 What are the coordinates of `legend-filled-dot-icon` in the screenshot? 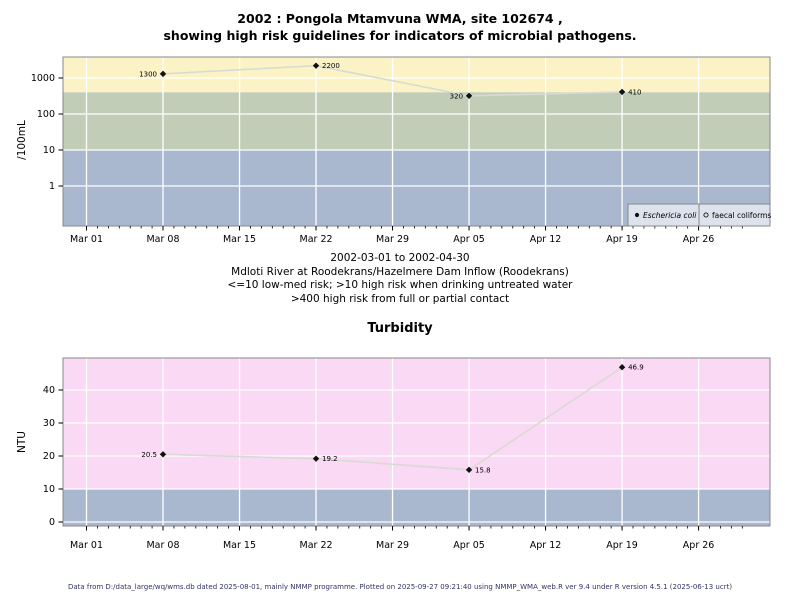 It's located at (637, 215).